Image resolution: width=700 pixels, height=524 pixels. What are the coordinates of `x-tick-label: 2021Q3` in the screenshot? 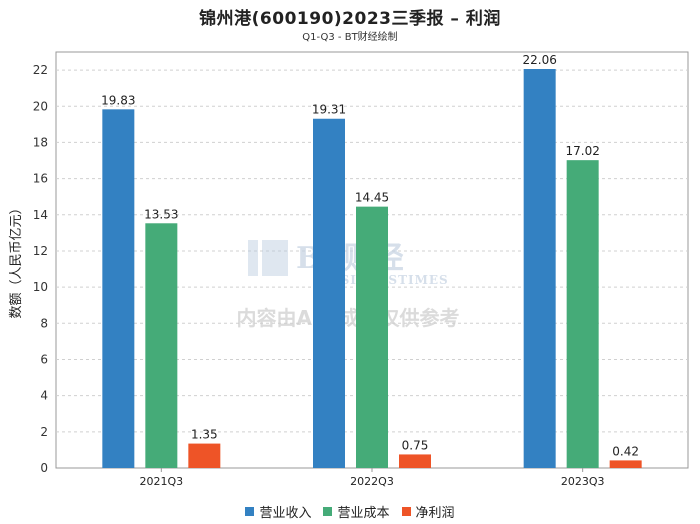 It's located at (162, 481).